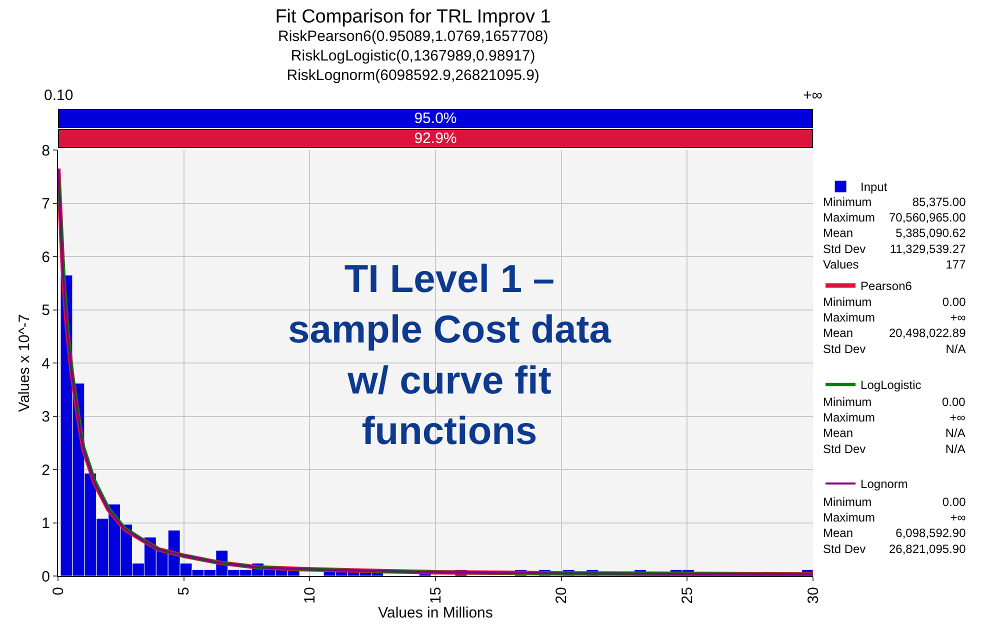  I want to click on text: 0.00 +∞ 6,098,592.90 26,821,095.90, so click(927, 525).